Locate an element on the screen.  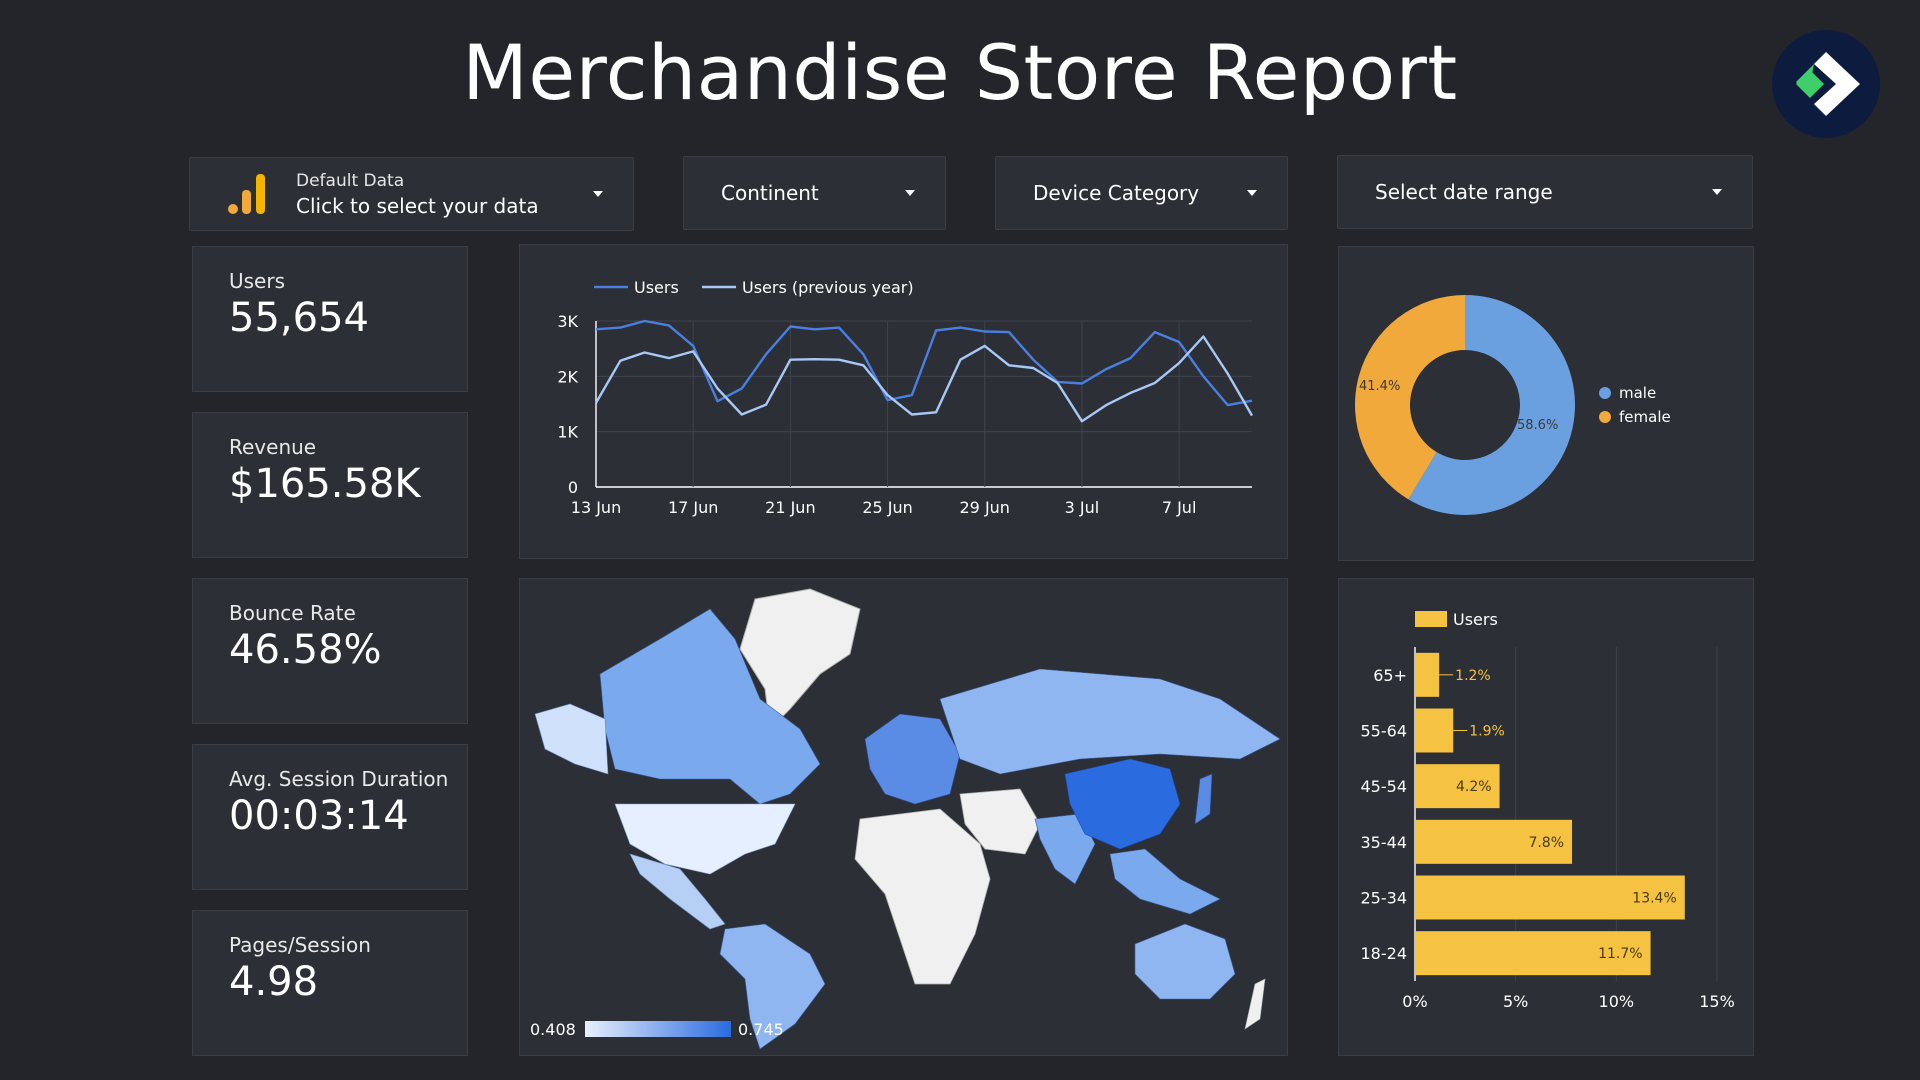
kpi-label: Bounce Rate is located at coordinates (292, 613).